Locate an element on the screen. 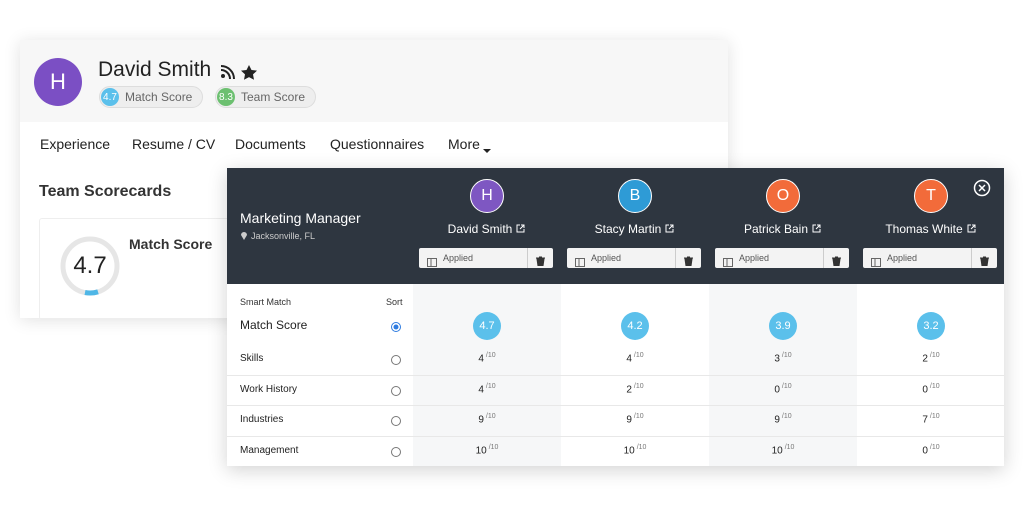  caret is located at coordinates (487, 151).